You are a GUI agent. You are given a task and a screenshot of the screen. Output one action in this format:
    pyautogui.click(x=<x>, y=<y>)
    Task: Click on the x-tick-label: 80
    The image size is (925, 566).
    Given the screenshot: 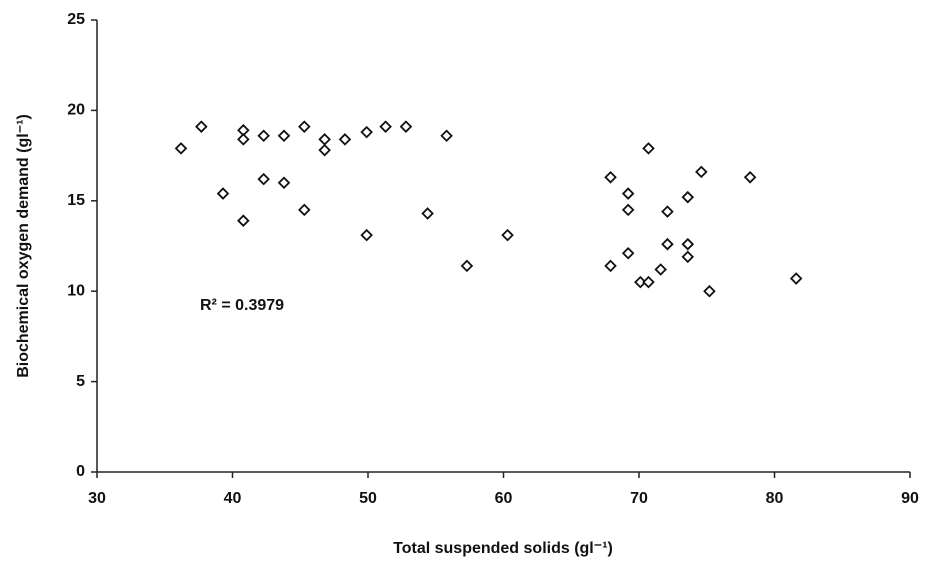 What is the action you would take?
    pyautogui.click(x=775, y=498)
    